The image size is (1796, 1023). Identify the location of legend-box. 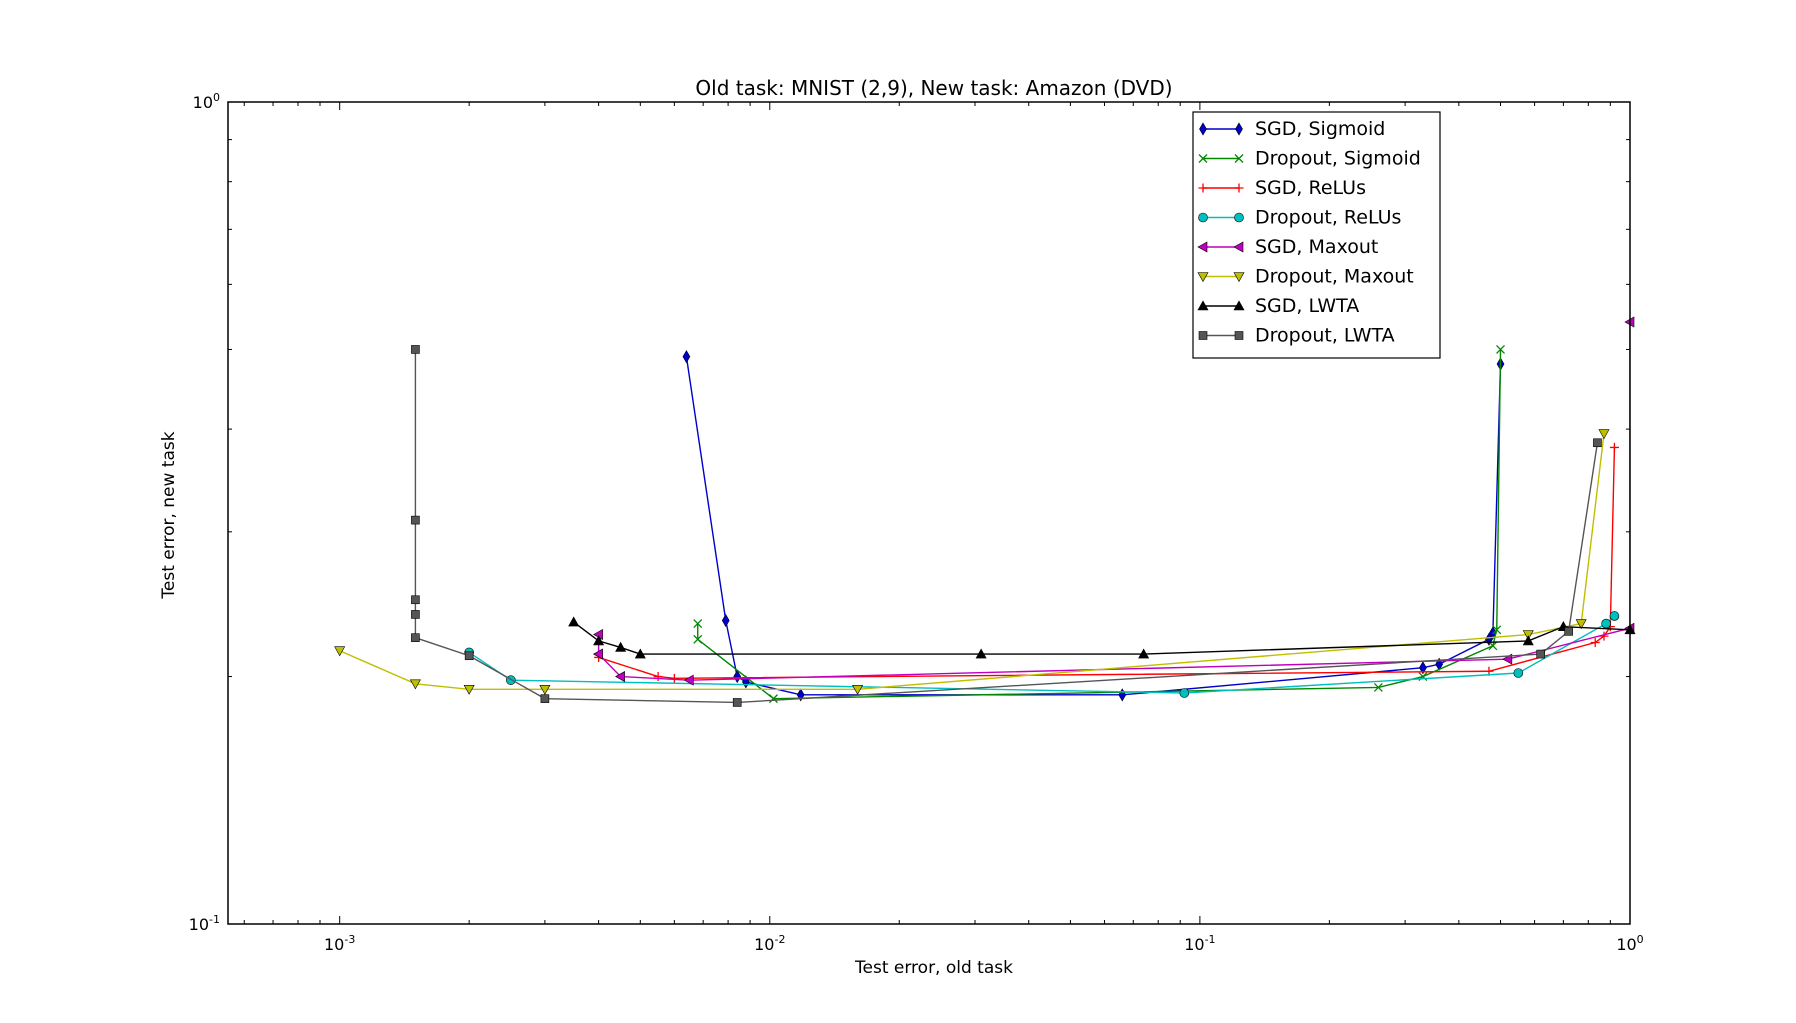
(1316, 235).